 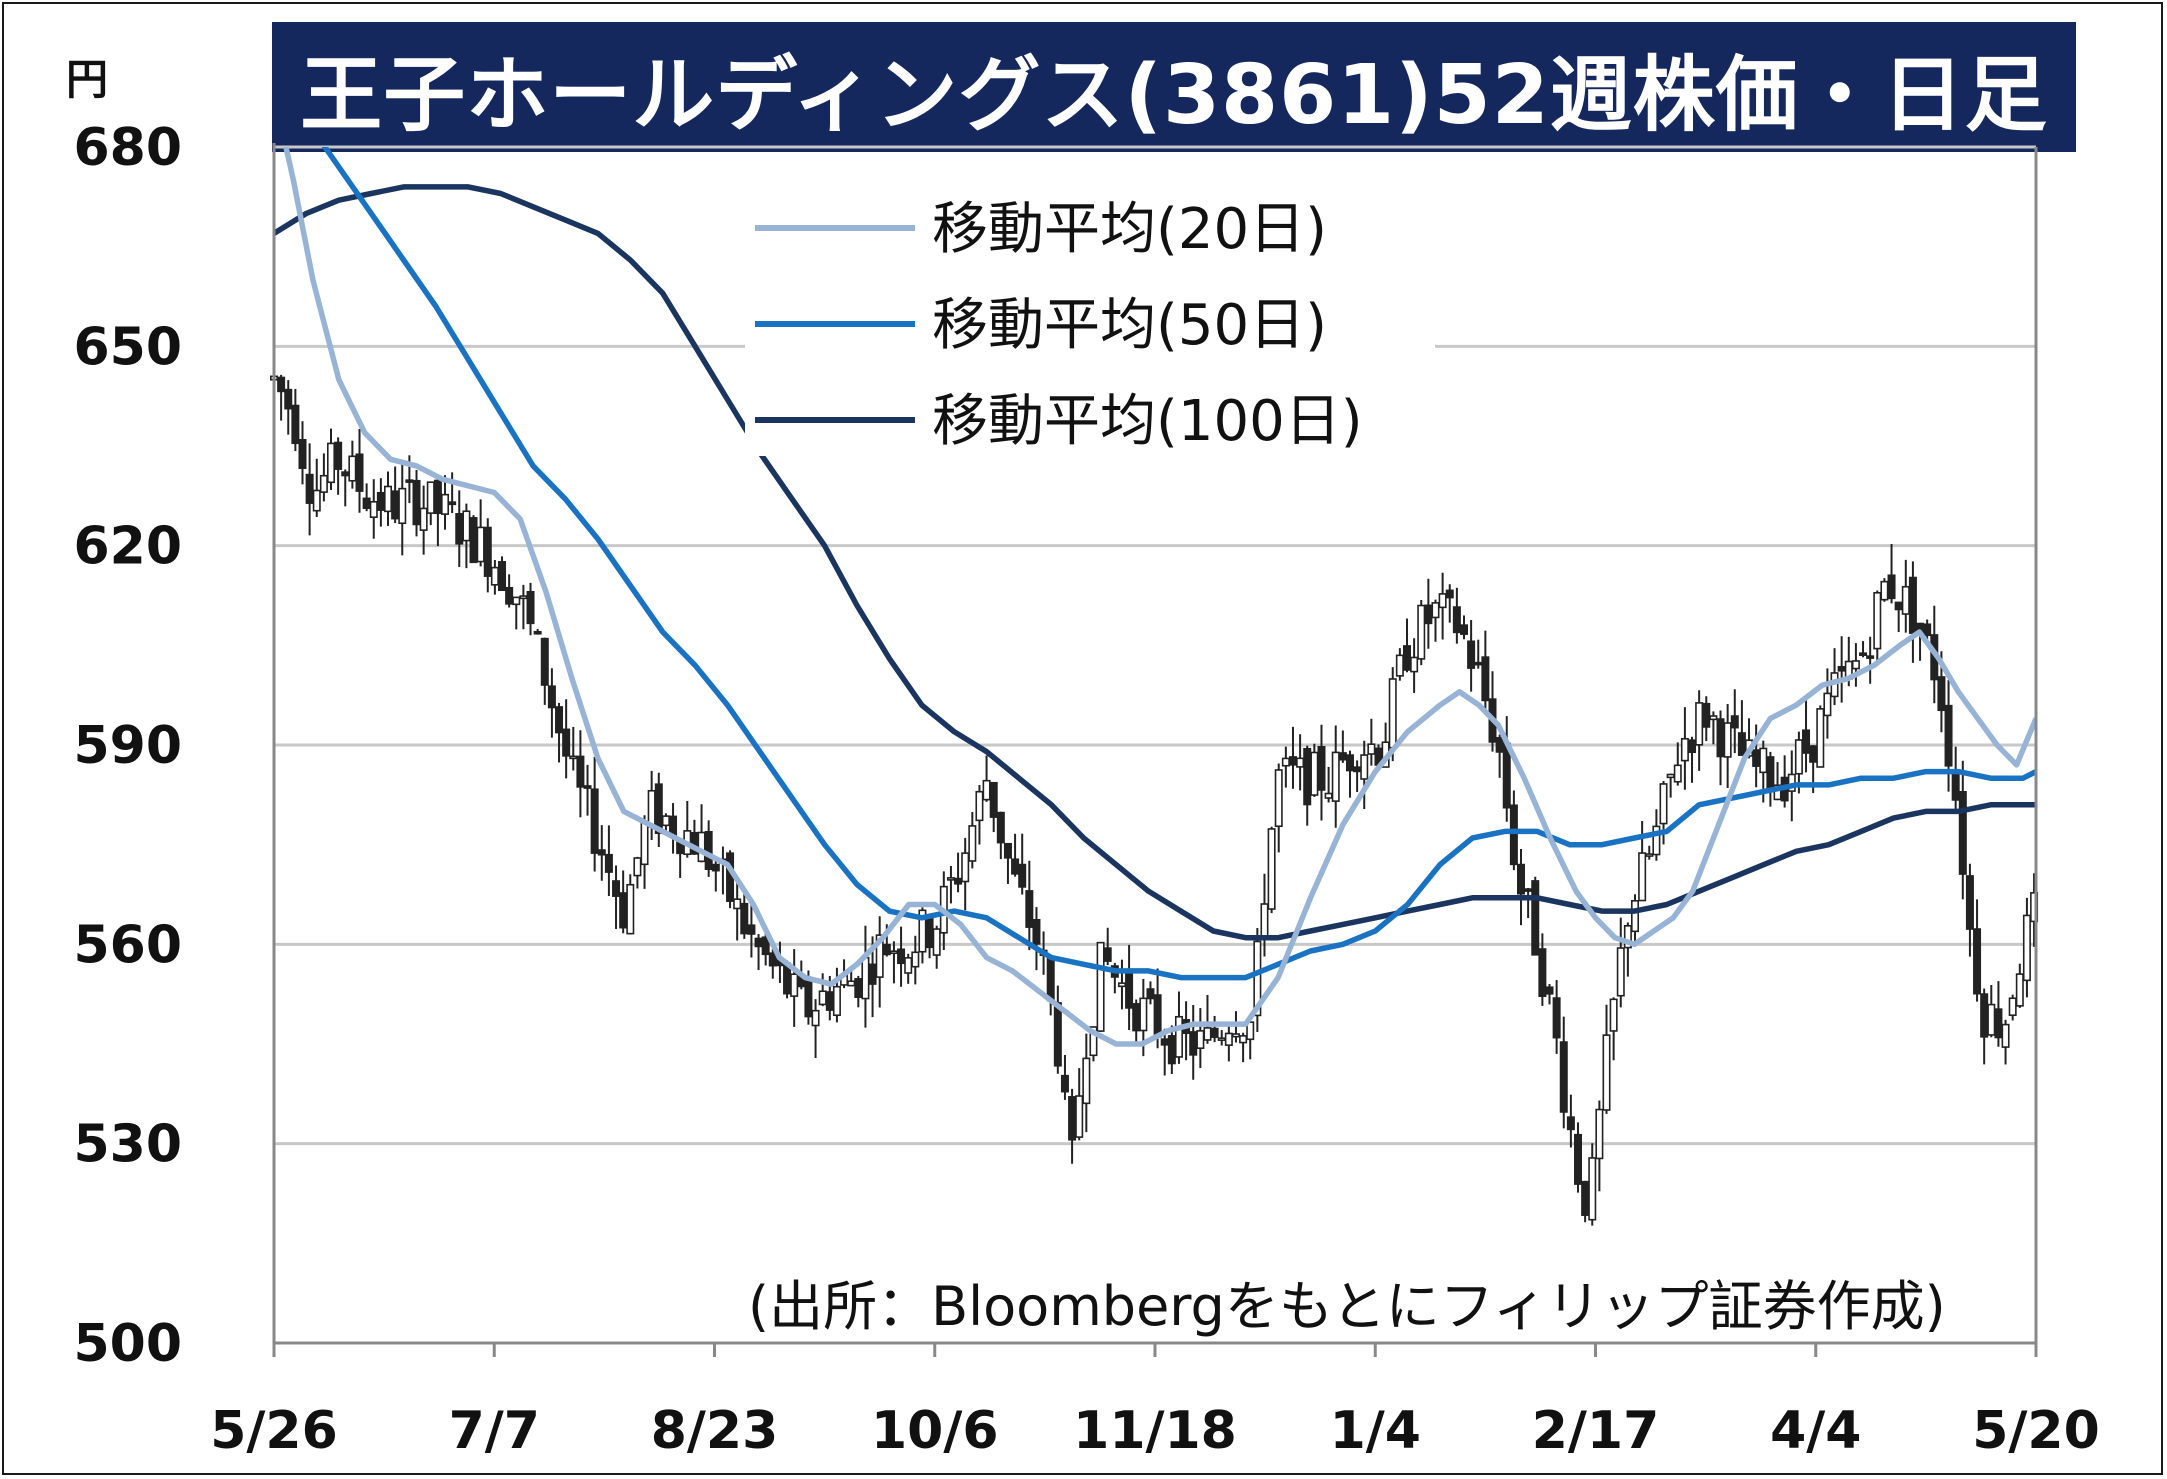 I want to click on legend: 移動平均(20日) 移動平均(50日) 移動平均(100日), so click(x=1090, y=322).